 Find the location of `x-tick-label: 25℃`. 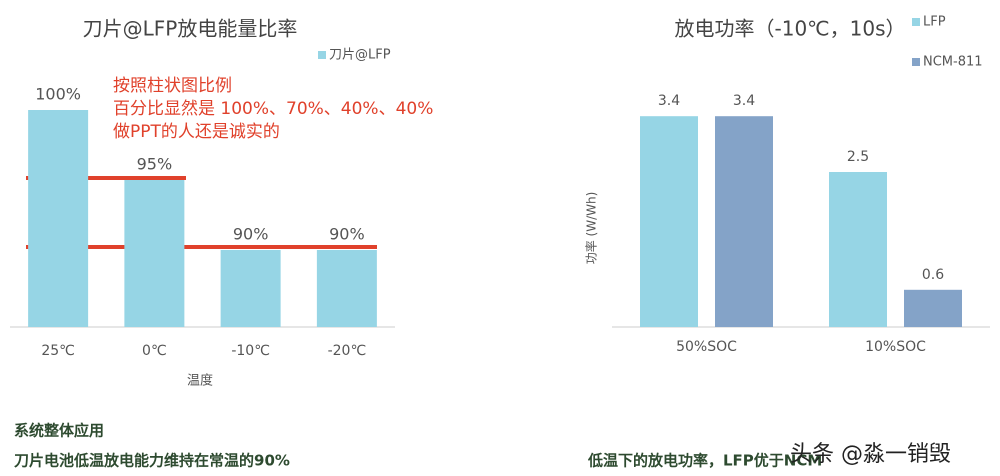

x-tick-label: 25℃ is located at coordinates (58, 351).